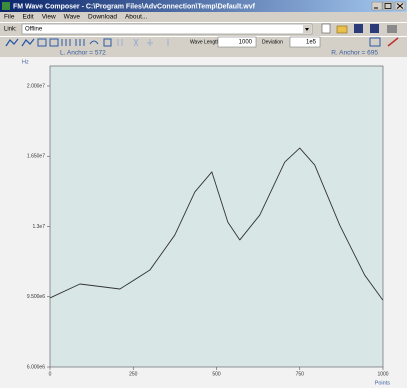 The image size is (407, 388). I want to click on wave-length-value: 1000, so click(246, 43).